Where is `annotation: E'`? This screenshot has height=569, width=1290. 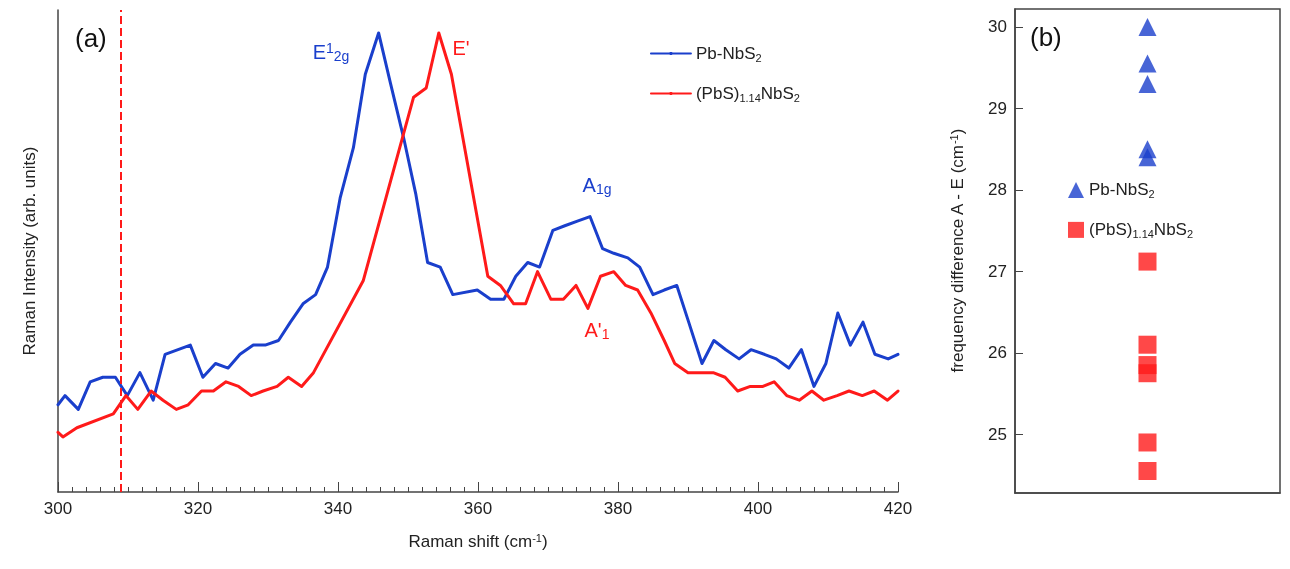
annotation: E' is located at coordinates (461, 48).